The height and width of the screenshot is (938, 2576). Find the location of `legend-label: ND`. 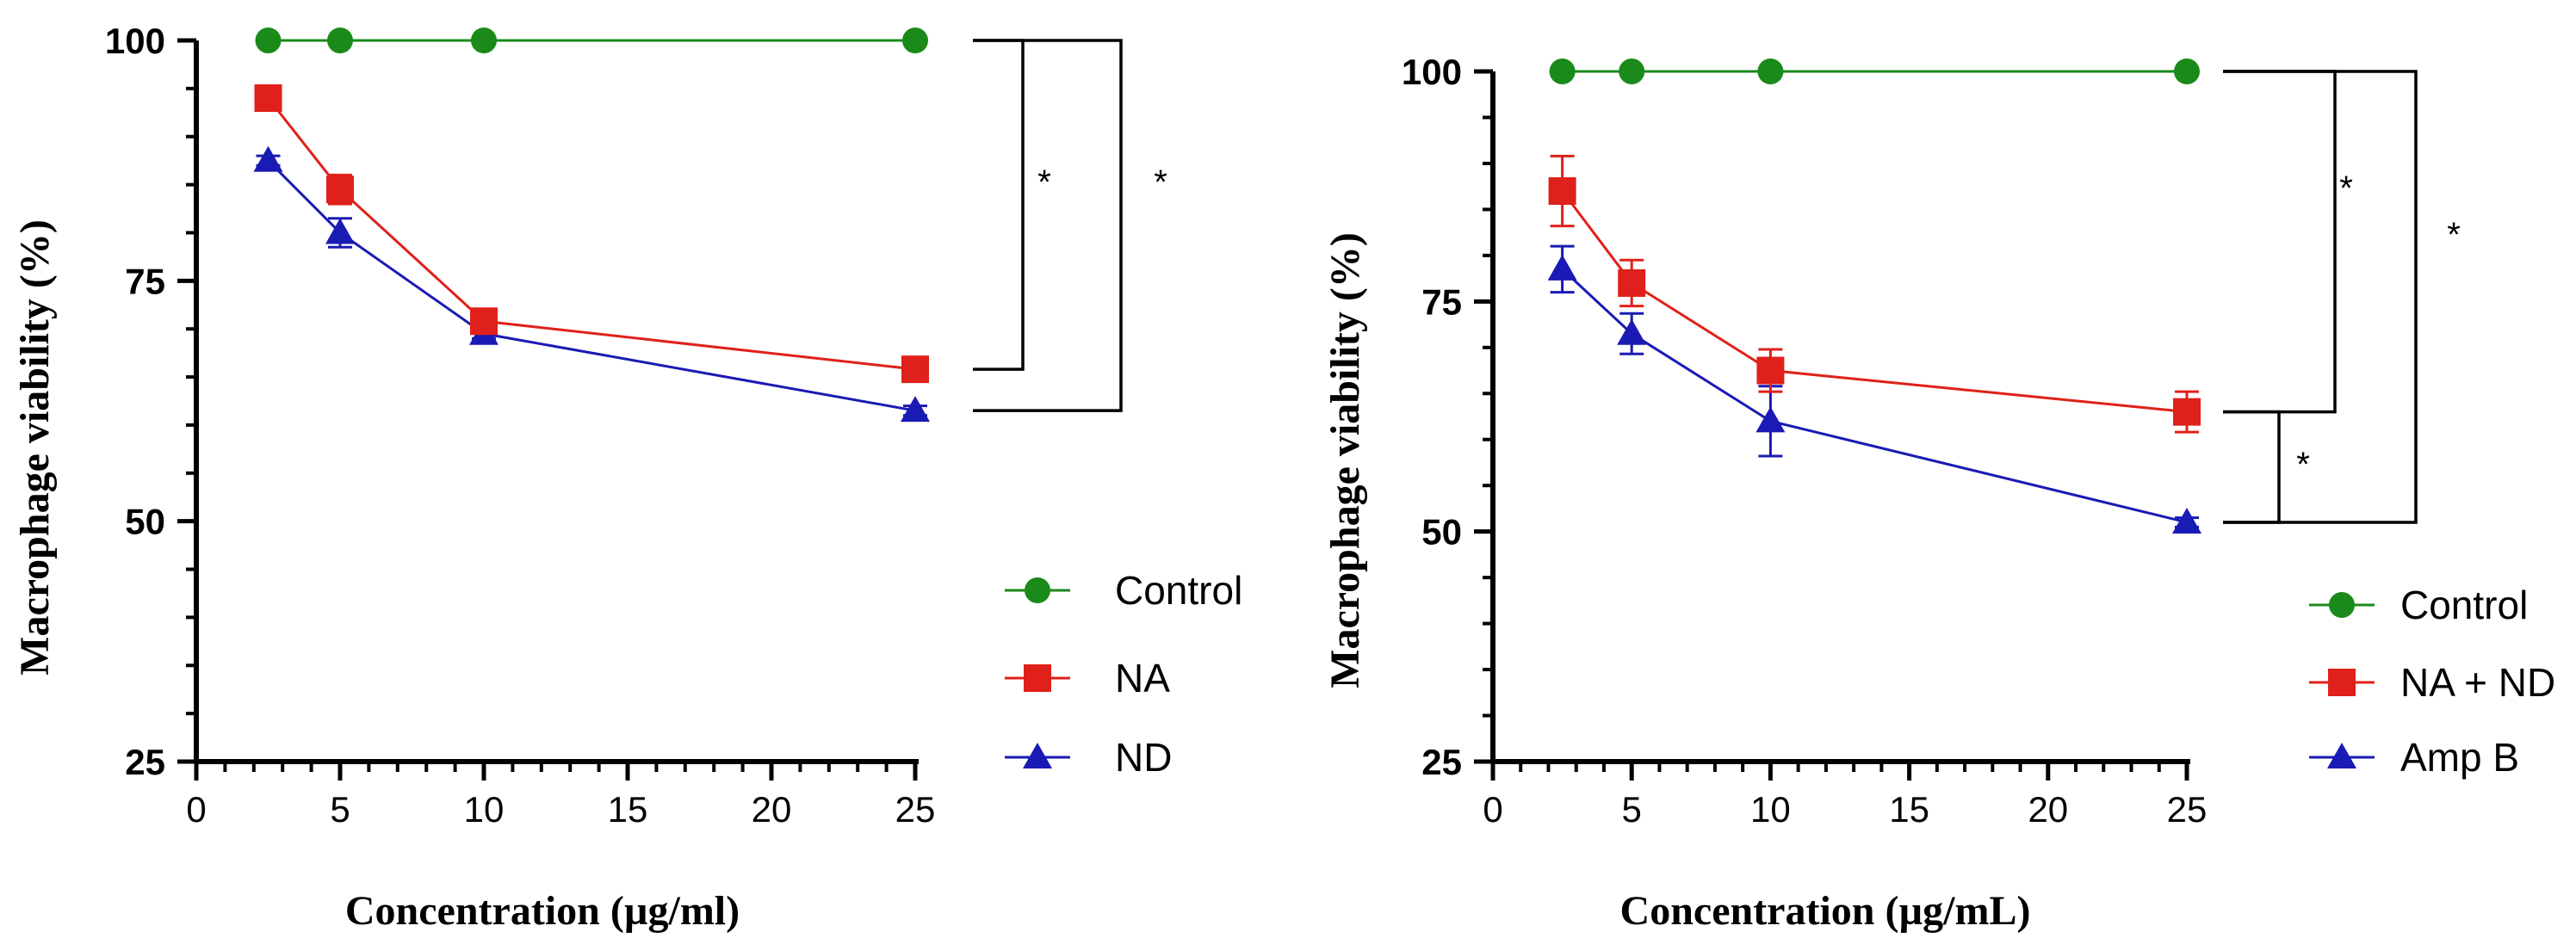

legend-label: ND is located at coordinates (1144, 757).